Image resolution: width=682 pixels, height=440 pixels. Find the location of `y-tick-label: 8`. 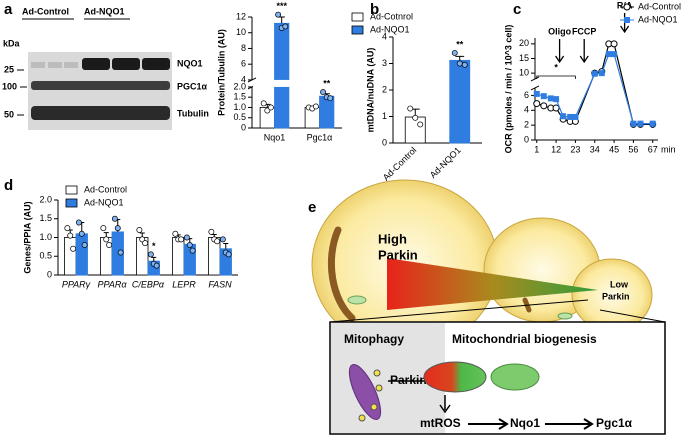

y-tick-label: 8 is located at coordinates (243, 48).